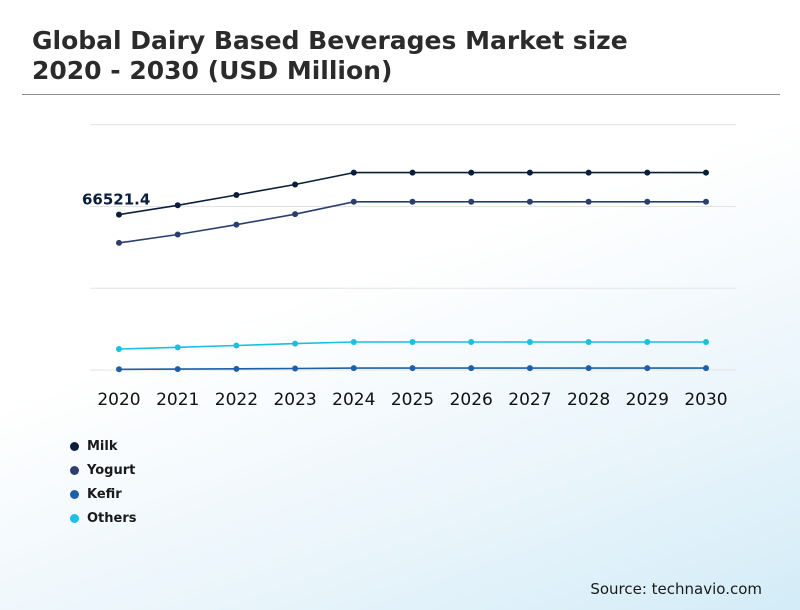 The width and height of the screenshot is (800, 610). Describe the element at coordinates (119, 214) in the screenshot. I see `data-point-milk-2020` at that location.